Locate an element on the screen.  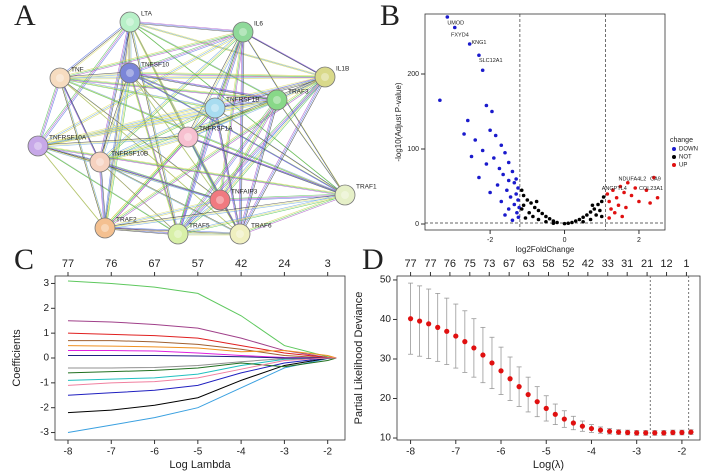
top-tick-label: 52 is located at coordinates (568, 264).